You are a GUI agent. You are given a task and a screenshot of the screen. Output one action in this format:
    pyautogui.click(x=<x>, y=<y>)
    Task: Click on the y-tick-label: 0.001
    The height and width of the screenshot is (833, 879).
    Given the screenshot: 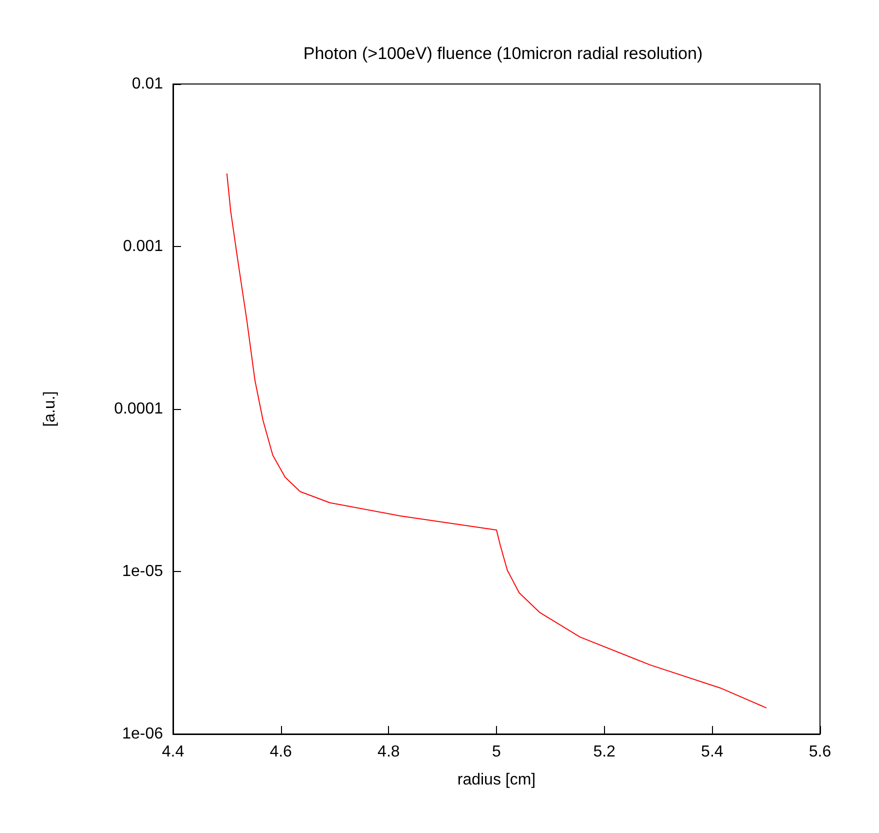 What is the action you would take?
    pyautogui.click(x=143, y=246)
    